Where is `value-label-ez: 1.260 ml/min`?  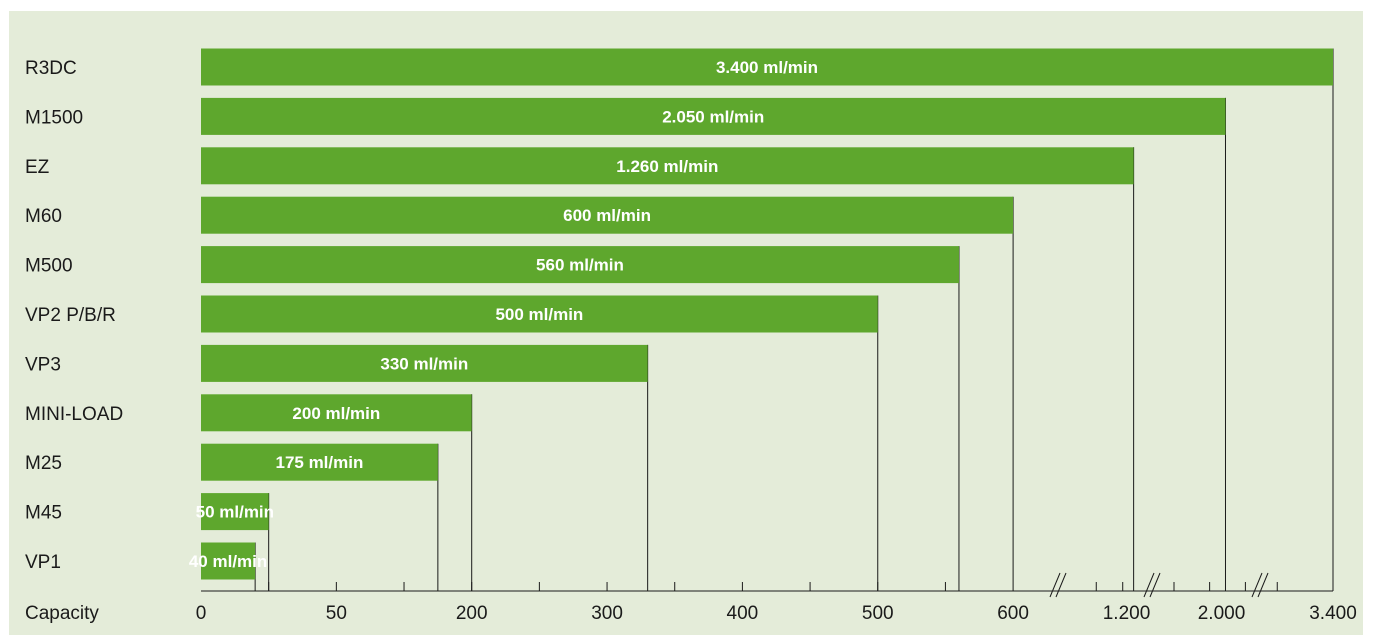
value-label-ez: 1.260 ml/min is located at coordinates (667, 166).